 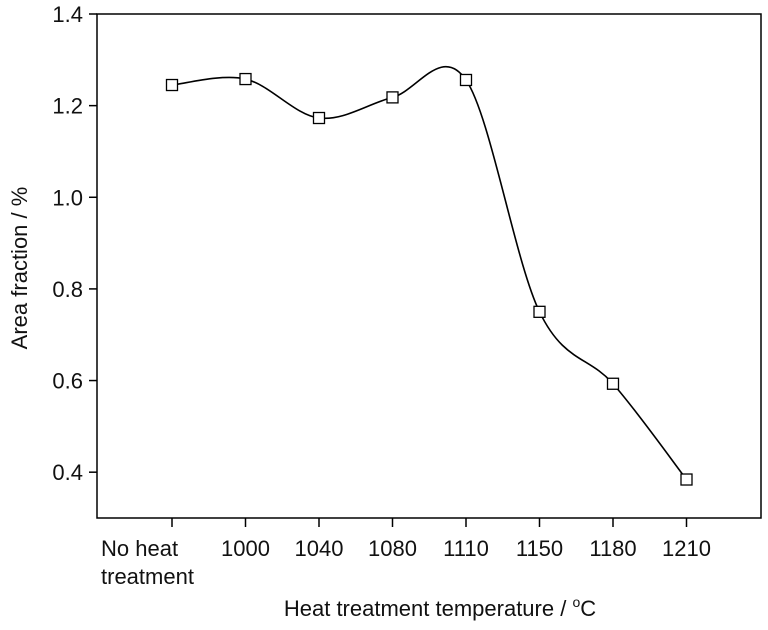 I want to click on x-tick-label-line: 1110, so click(x=466, y=548).